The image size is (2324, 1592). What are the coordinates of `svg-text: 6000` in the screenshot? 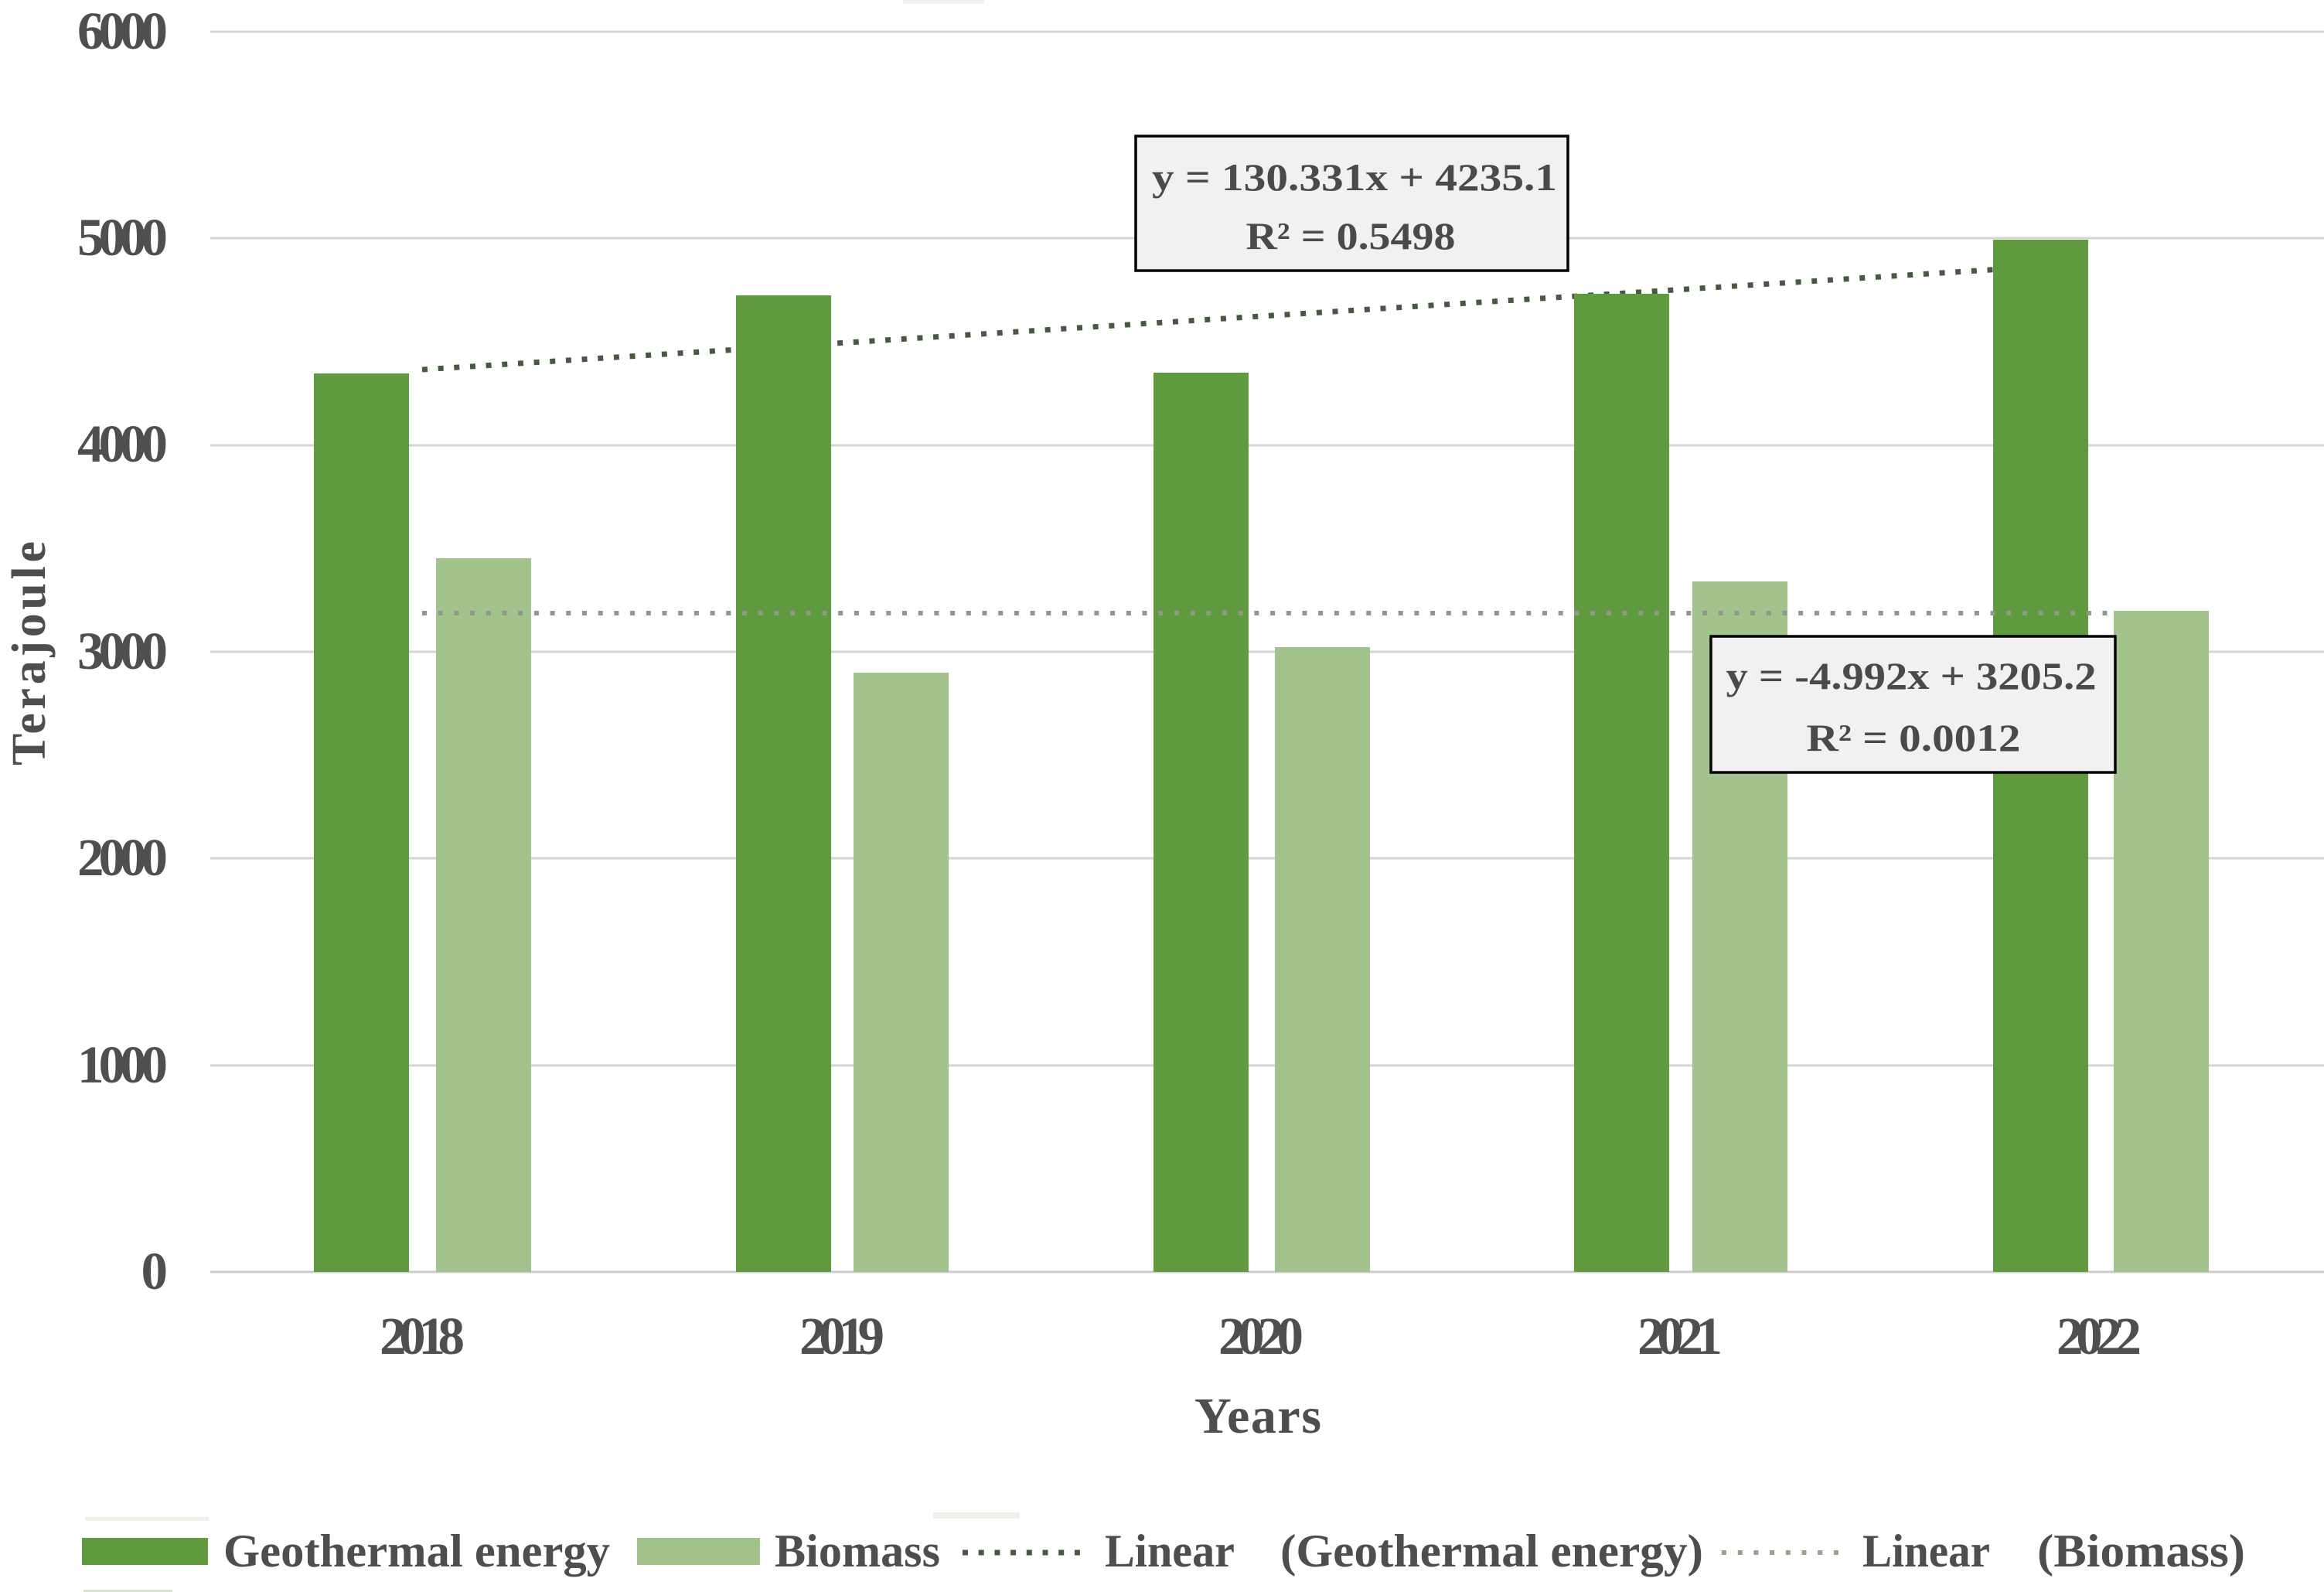 It's located at (122, 31).